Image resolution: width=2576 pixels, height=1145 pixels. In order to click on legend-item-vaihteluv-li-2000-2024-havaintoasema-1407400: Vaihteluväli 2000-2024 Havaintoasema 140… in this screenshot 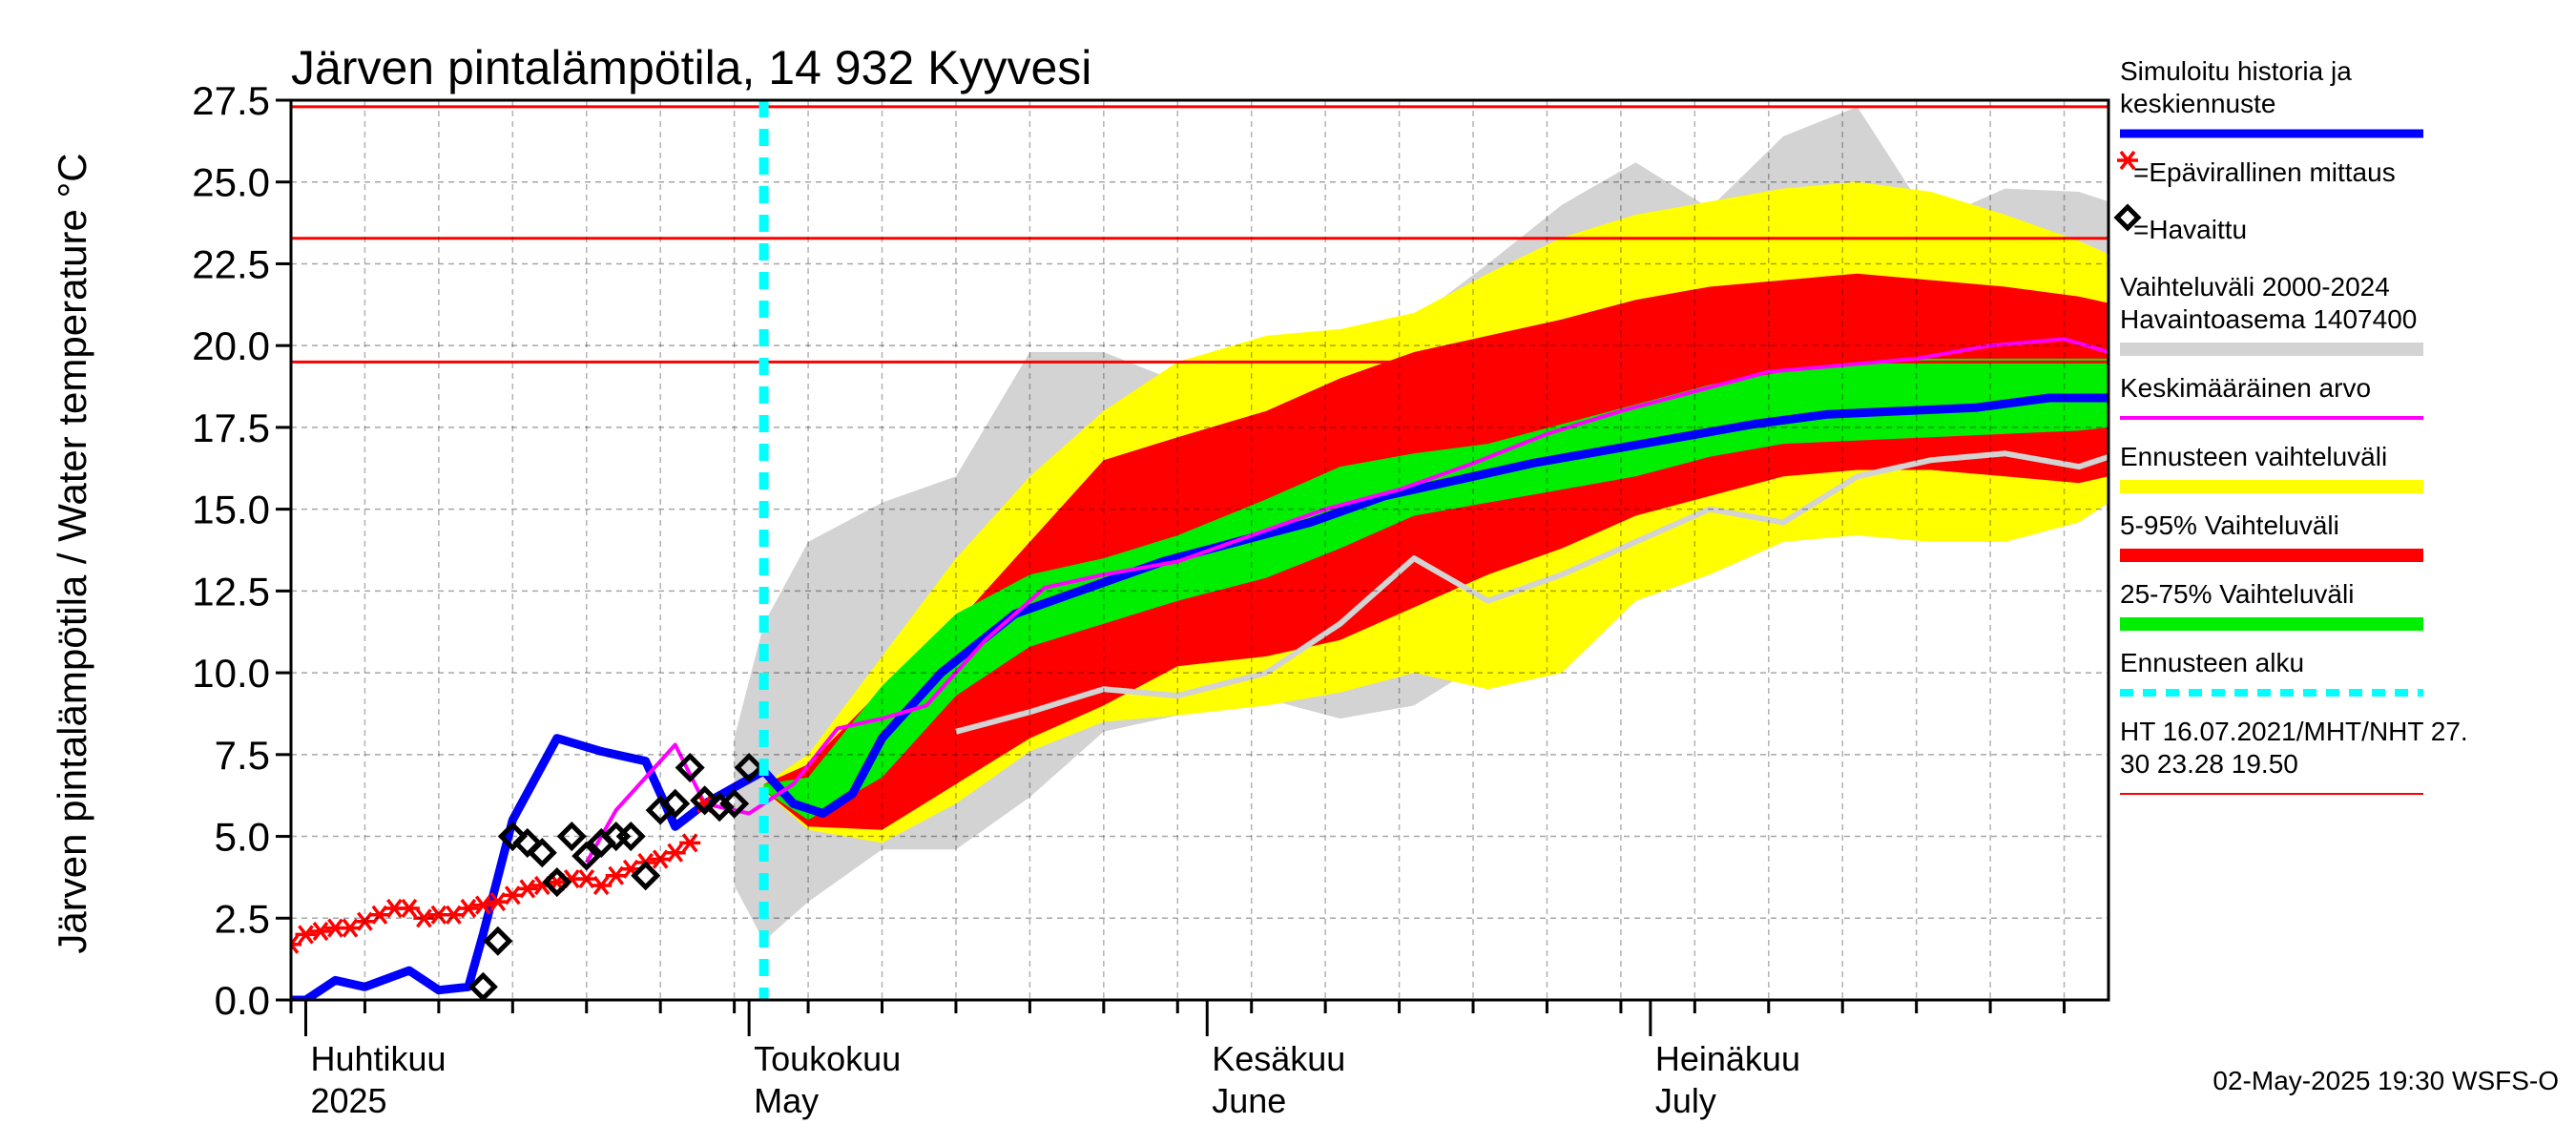, I will do `click(2271, 314)`.